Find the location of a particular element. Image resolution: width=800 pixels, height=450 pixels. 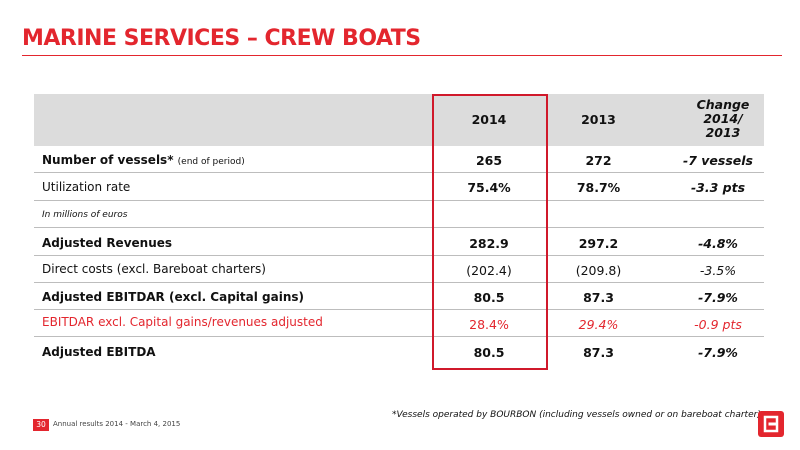

row-label-number-of-vessels: Number of vessels* (end of period) is located at coordinates (143, 160).